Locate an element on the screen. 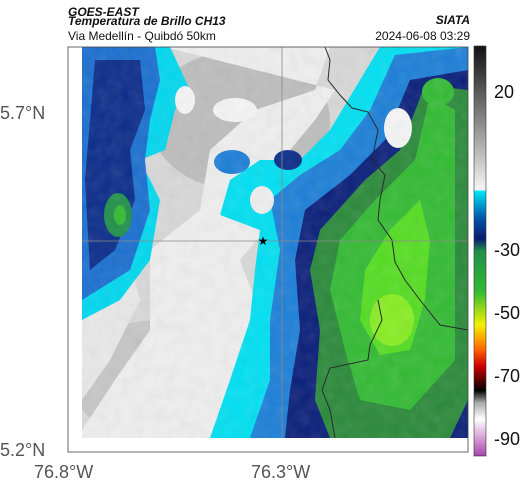 The width and height of the screenshot is (526, 491). lat-tick-label: 5.7°N is located at coordinates (23, 112).